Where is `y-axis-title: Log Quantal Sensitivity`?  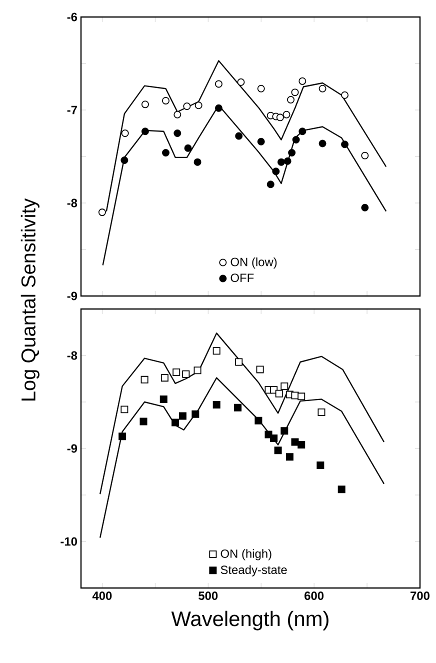 y-axis-title: Log Quantal Sensitivity is located at coordinates (30, 299).